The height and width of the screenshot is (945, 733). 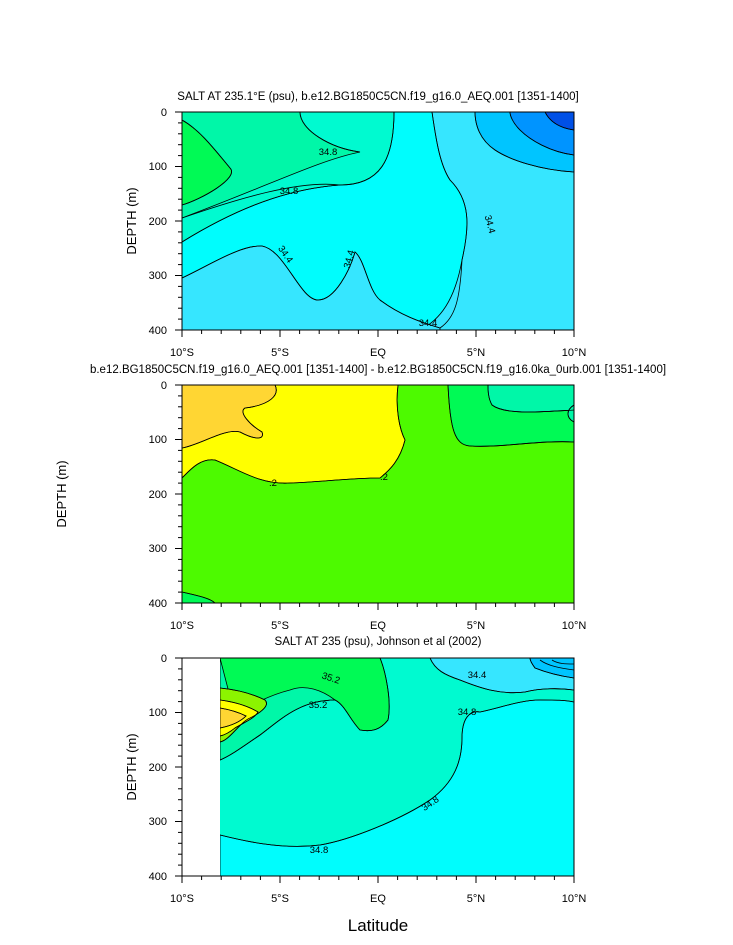 What do you see at coordinates (570, 413) in the screenshot?
I see `p2-contour-e` at bounding box center [570, 413].